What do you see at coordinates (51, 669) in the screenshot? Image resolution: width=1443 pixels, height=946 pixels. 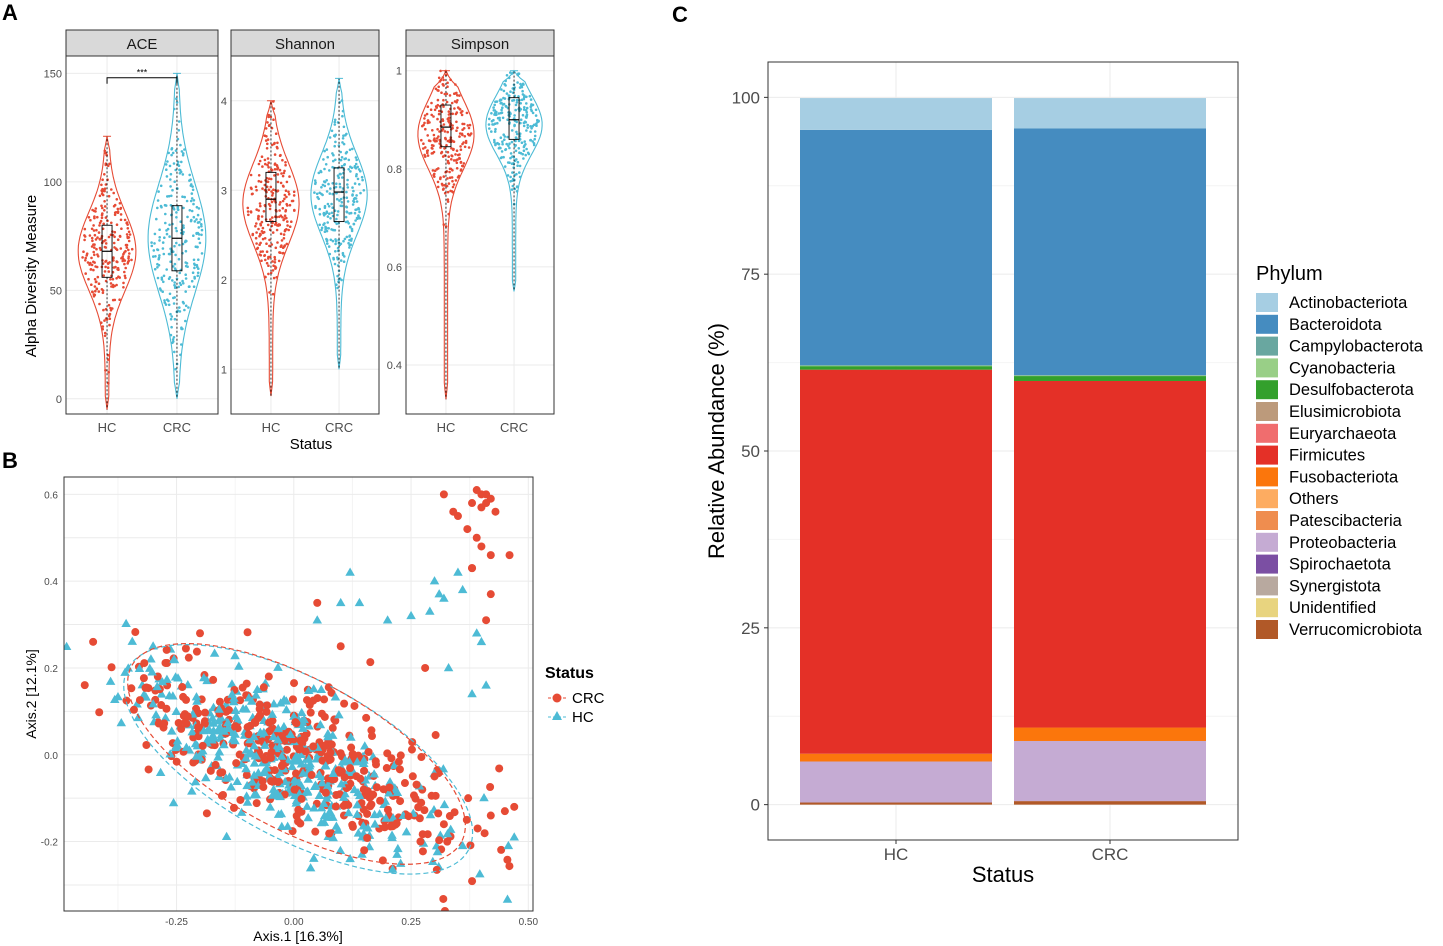 I see `scatter-y-tick-label: 0.2` at bounding box center [51, 669].